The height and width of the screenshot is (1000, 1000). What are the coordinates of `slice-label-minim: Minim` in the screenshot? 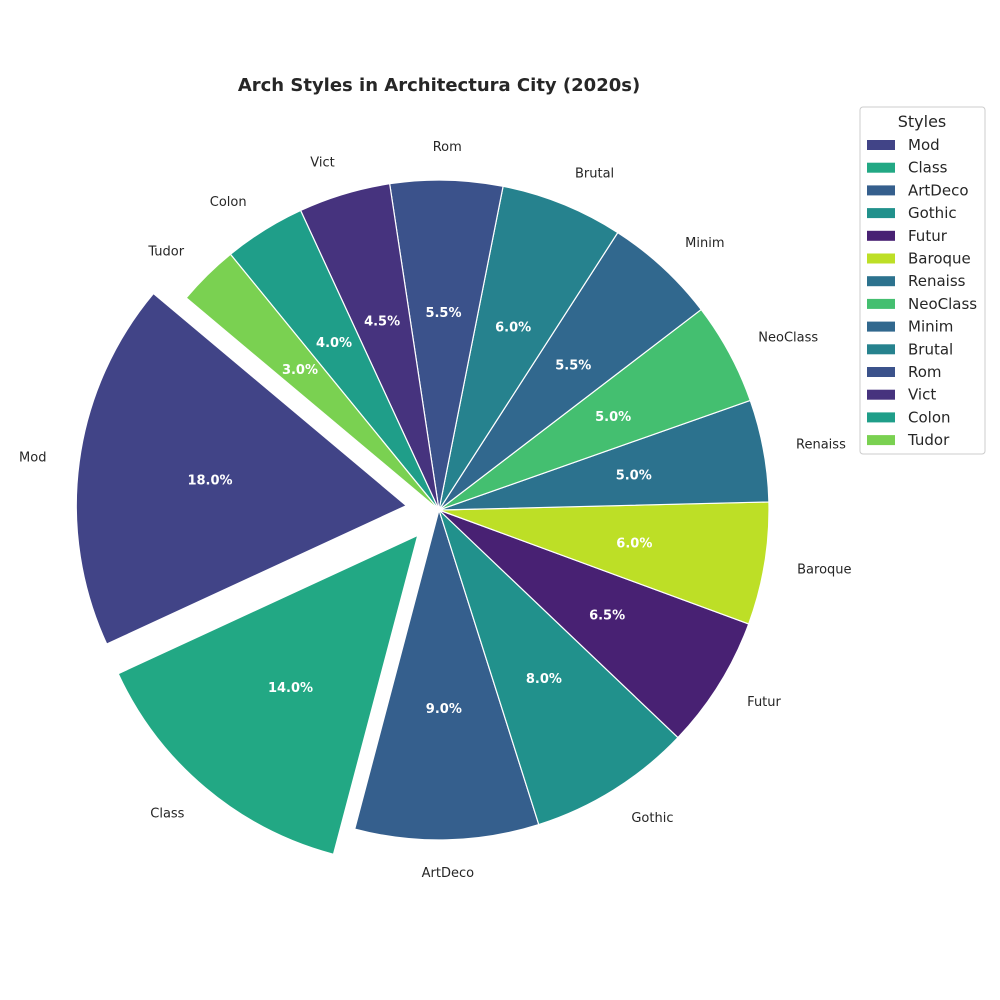 It's located at (704, 243).